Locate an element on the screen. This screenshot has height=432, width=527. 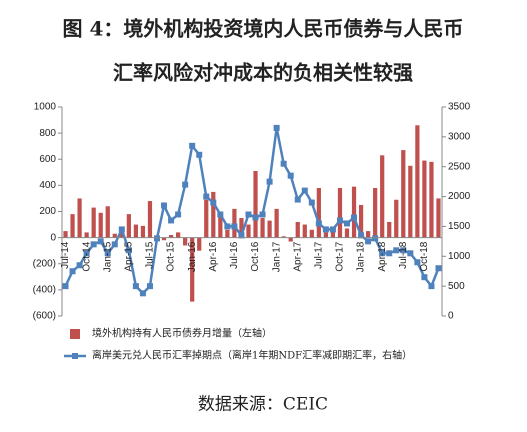
chart-title: 图 4：境外机构投资境内人民币债券与人民币 is located at coordinates (263, 29).